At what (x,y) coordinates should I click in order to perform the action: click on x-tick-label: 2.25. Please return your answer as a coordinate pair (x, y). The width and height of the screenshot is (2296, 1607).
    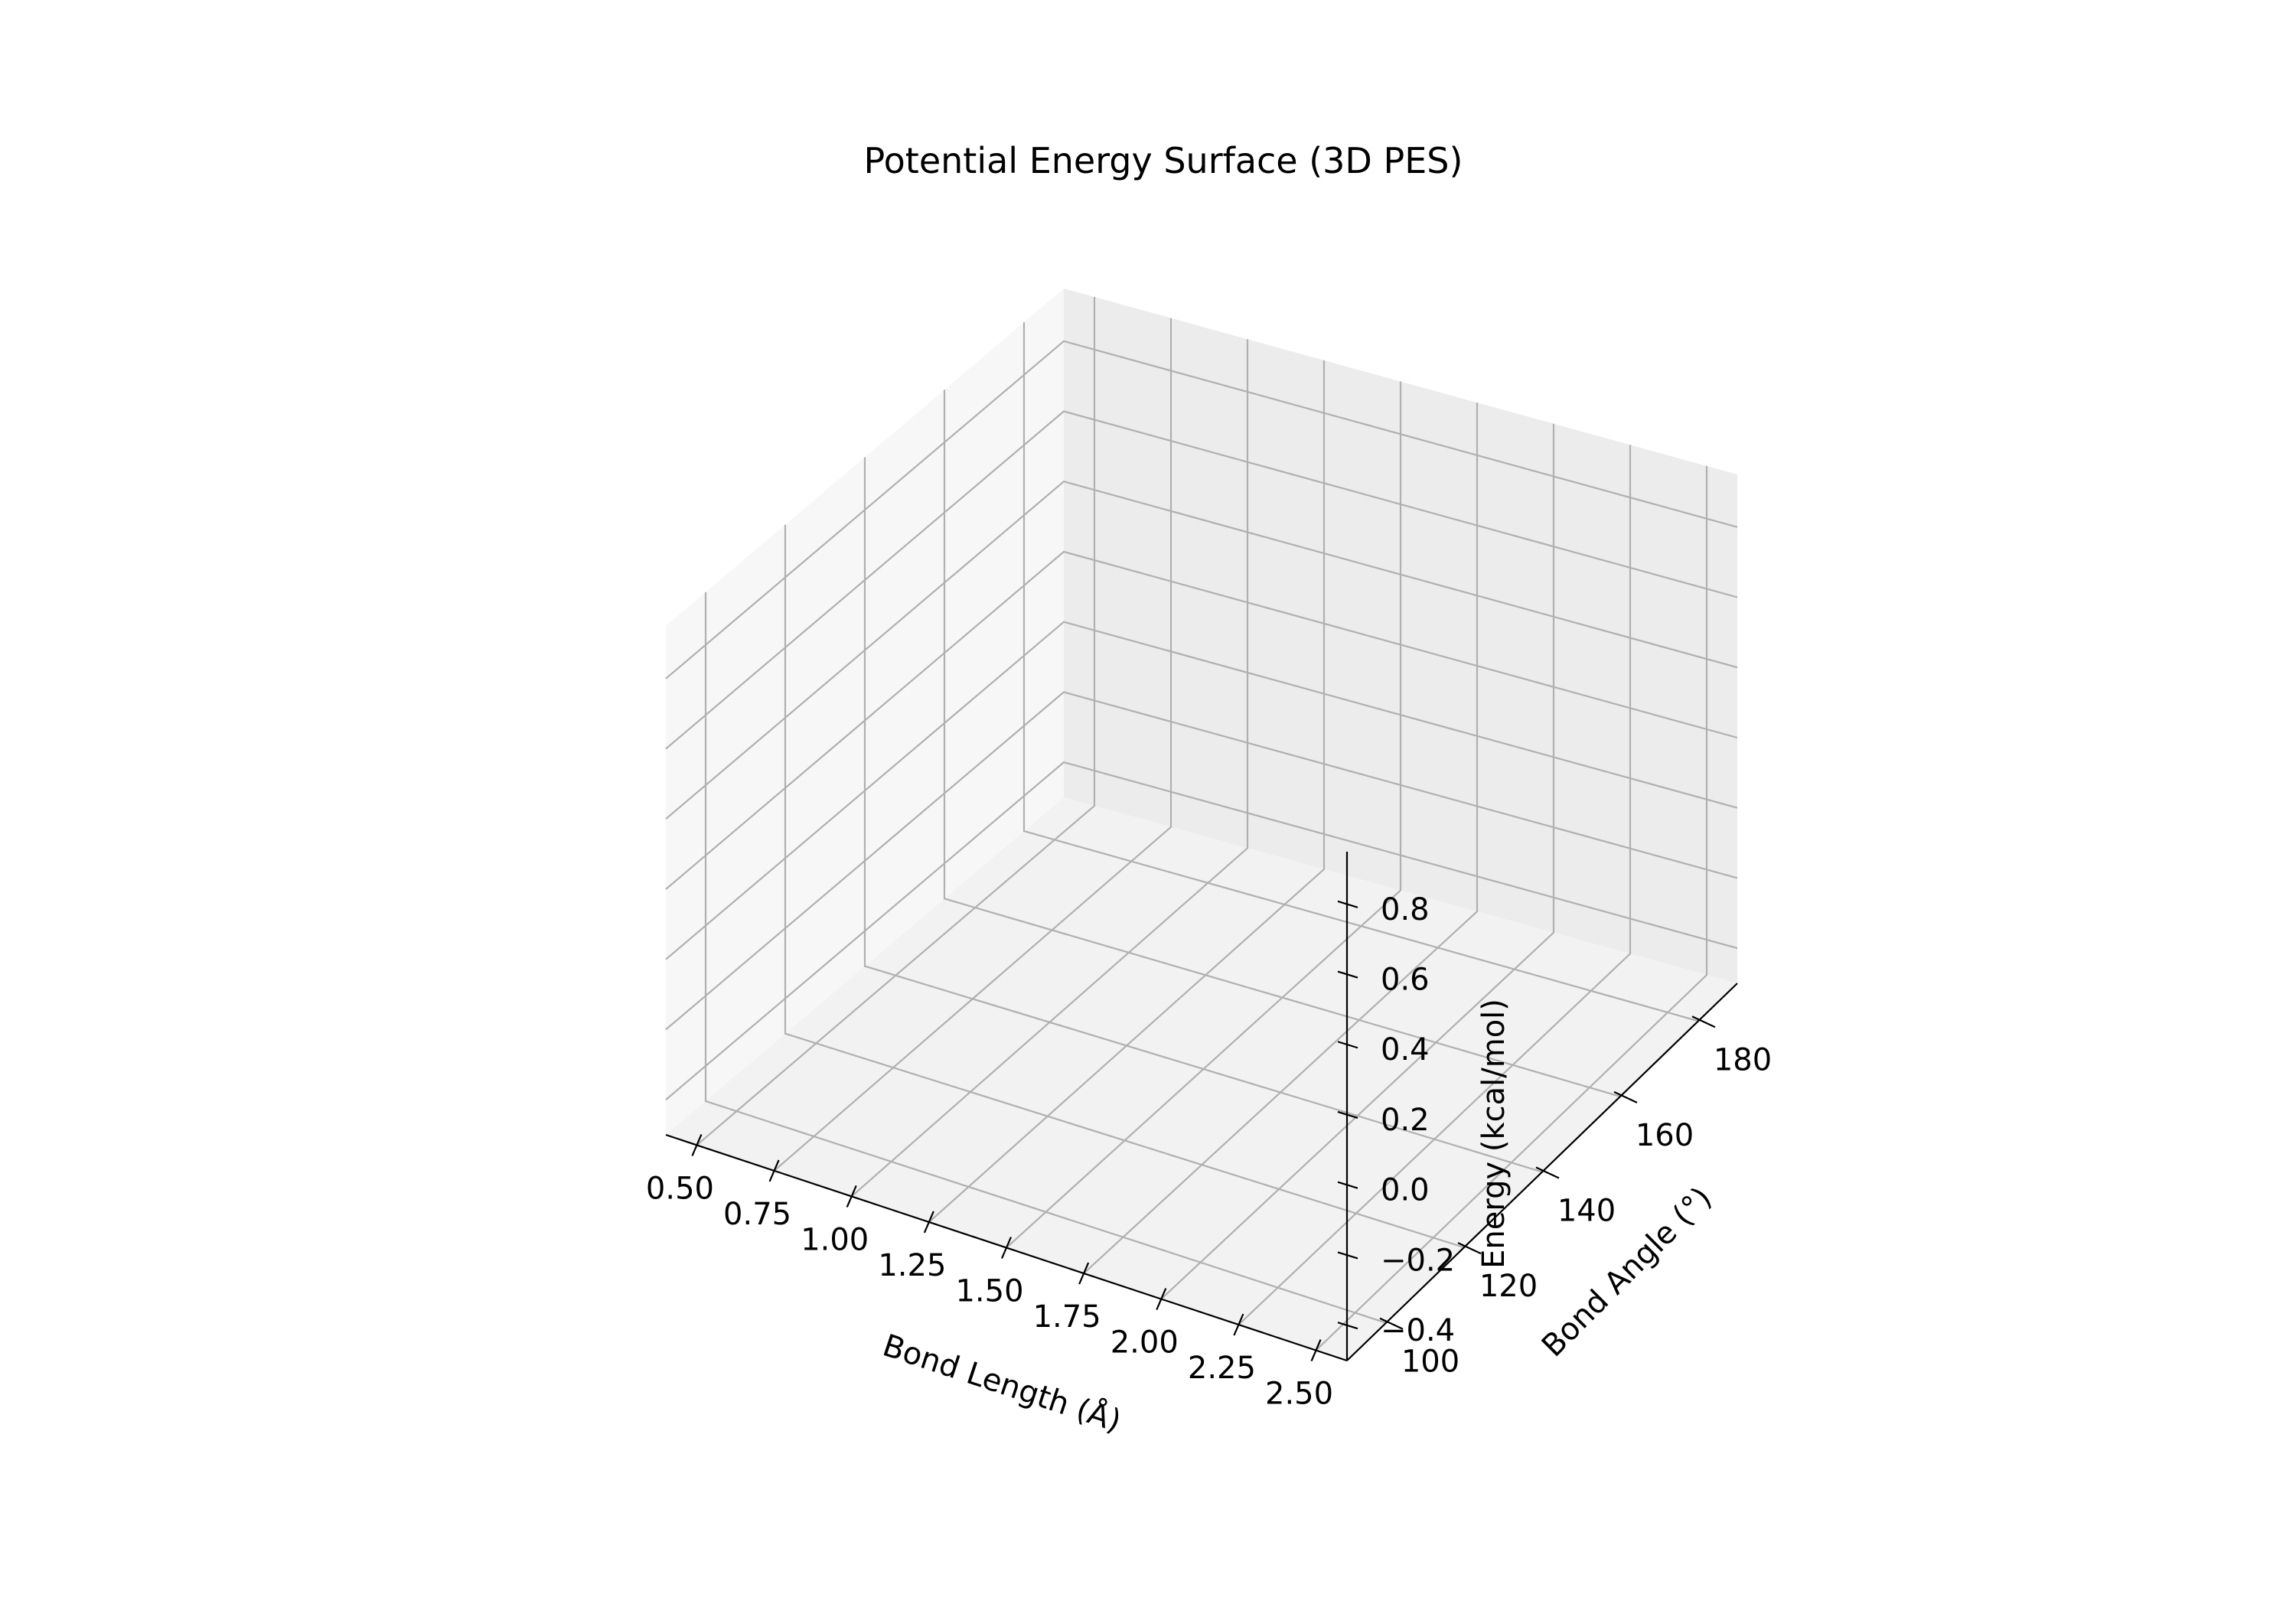
    Looking at the image, I should click on (1222, 1368).